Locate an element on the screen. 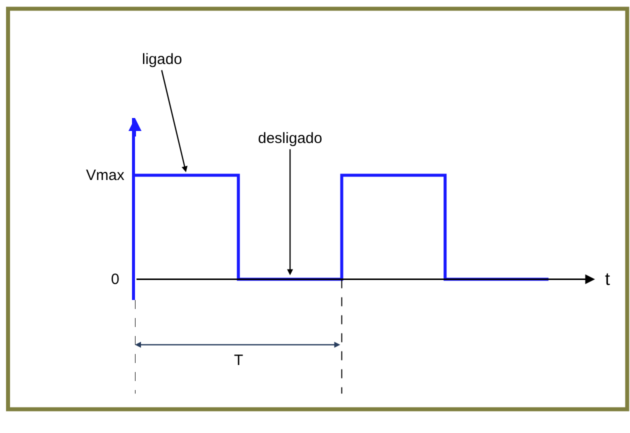 The image size is (630, 433). text: 0 is located at coordinates (115, 279).